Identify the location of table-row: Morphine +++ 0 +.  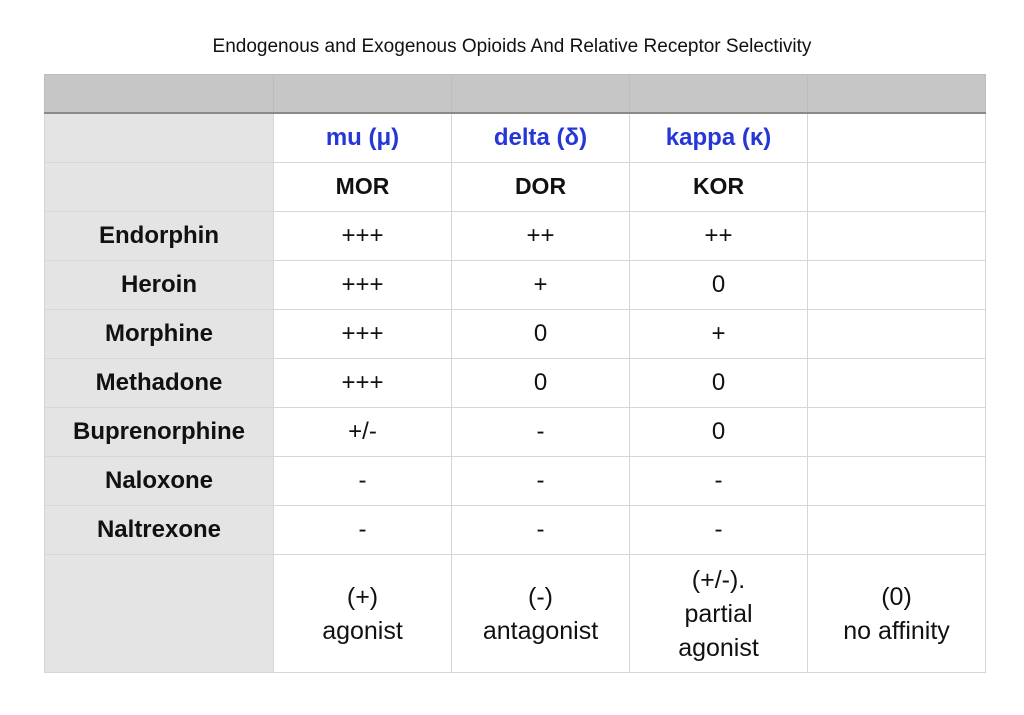
(515, 334).